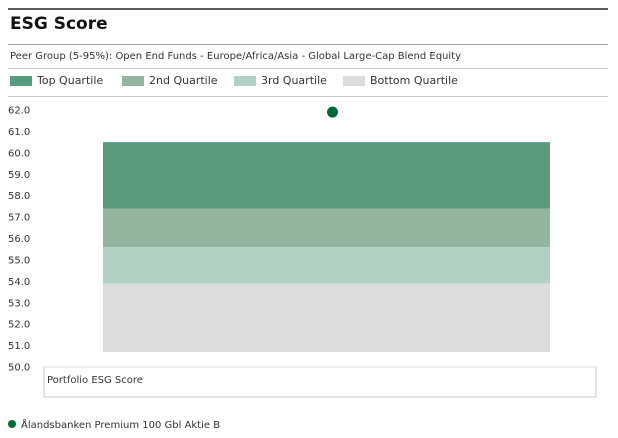 Image resolution: width=618 pixels, height=438 pixels. What do you see at coordinates (320, 382) in the screenshot?
I see `plot-frame` at bounding box center [320, 382].